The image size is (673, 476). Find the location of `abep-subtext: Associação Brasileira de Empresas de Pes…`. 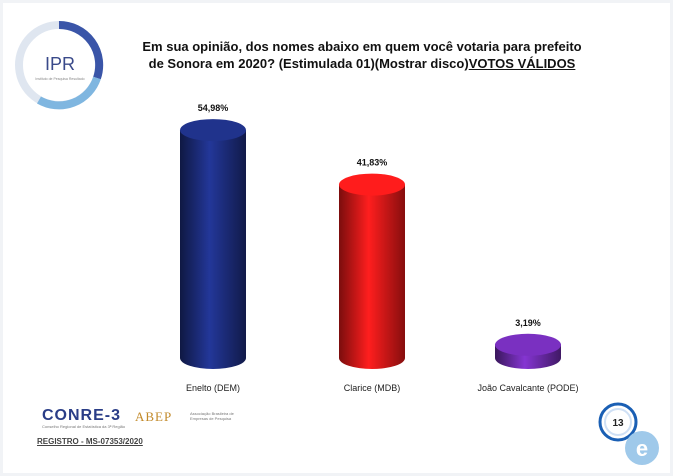

abep-subtext: Associação Brasileira de Empresas de Pes… is located at coordinates (212, 416).